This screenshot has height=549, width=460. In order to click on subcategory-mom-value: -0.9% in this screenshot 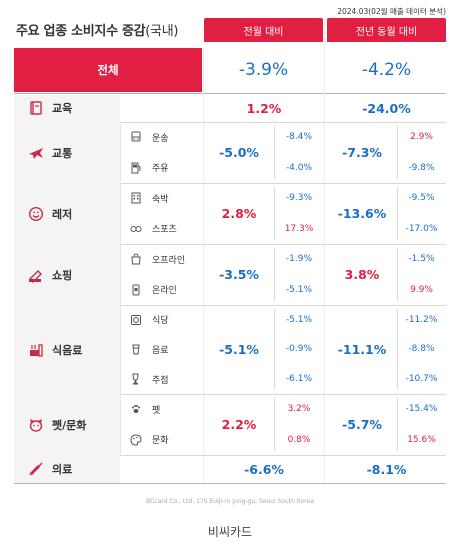, I will do `click(299, 349)`.